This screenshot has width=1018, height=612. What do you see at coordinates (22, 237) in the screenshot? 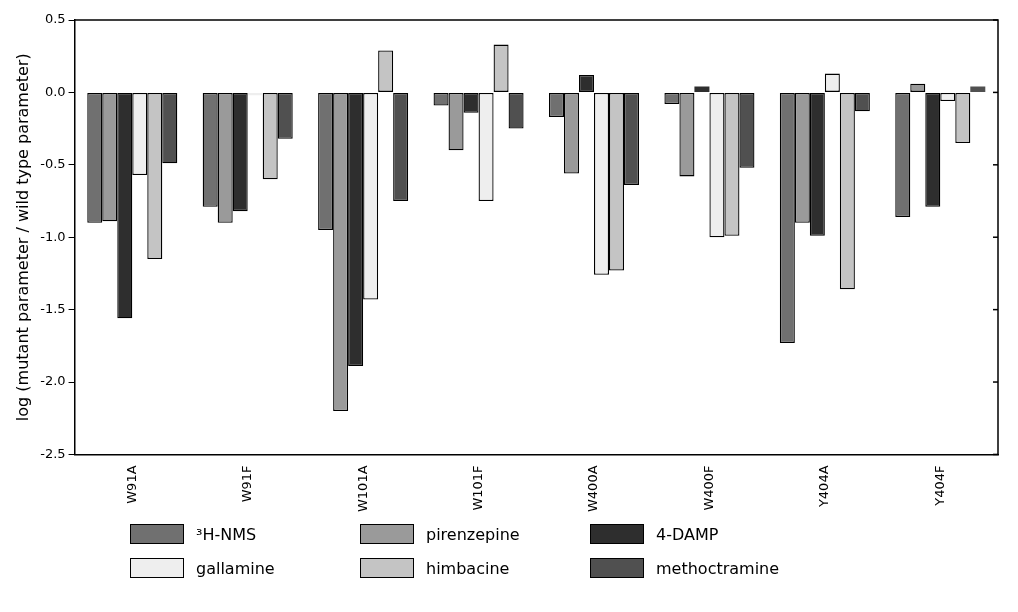
I see `y-axis-title: log (mutant parameter / wild type parameter)` at bounding box center [22, 237].